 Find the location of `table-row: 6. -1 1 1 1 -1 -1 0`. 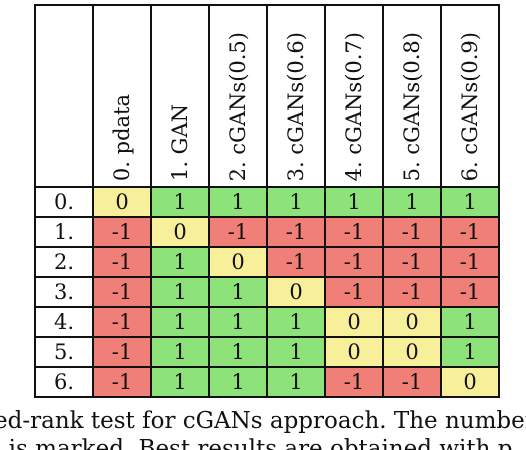

table-row: 6. -1 1 1 1 -1 -1 0 is located at coordinates (267, 382).